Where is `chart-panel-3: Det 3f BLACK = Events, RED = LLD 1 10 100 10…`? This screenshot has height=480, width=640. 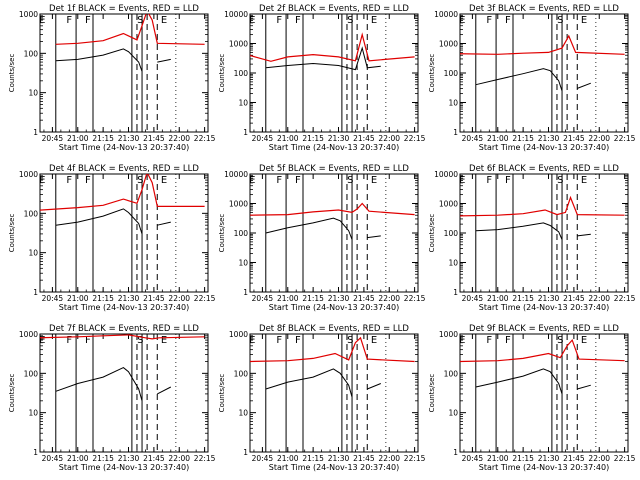
chart-panel-3: Det 3f BLACK = Events, RED = LLD 1 10 100 10… is located at coordinates (532, 78).